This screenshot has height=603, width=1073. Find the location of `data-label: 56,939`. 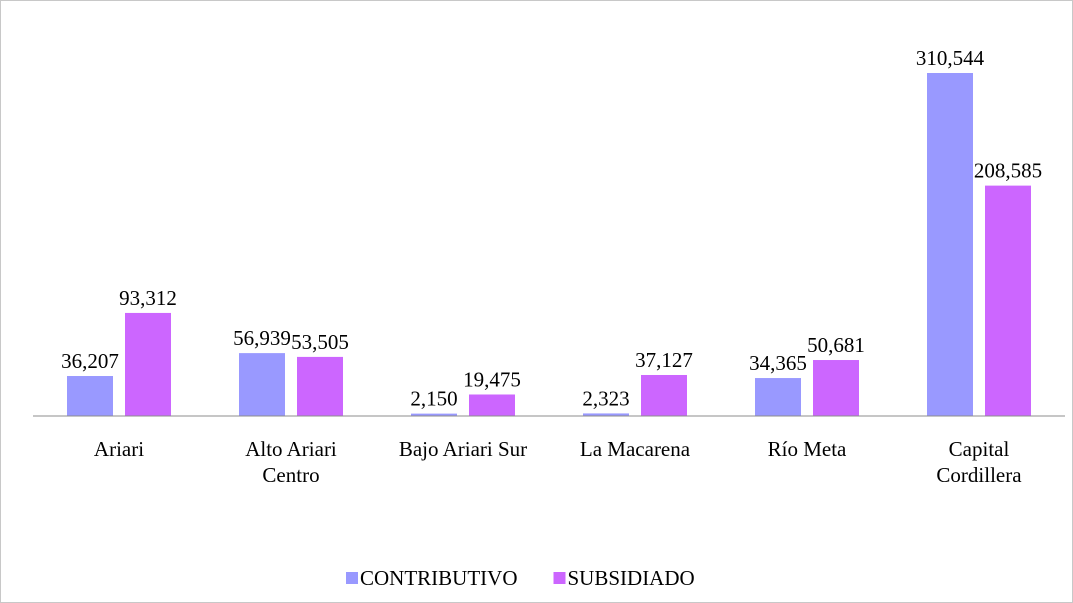

data-label: 56,939 is located at coordinates (262, 338).